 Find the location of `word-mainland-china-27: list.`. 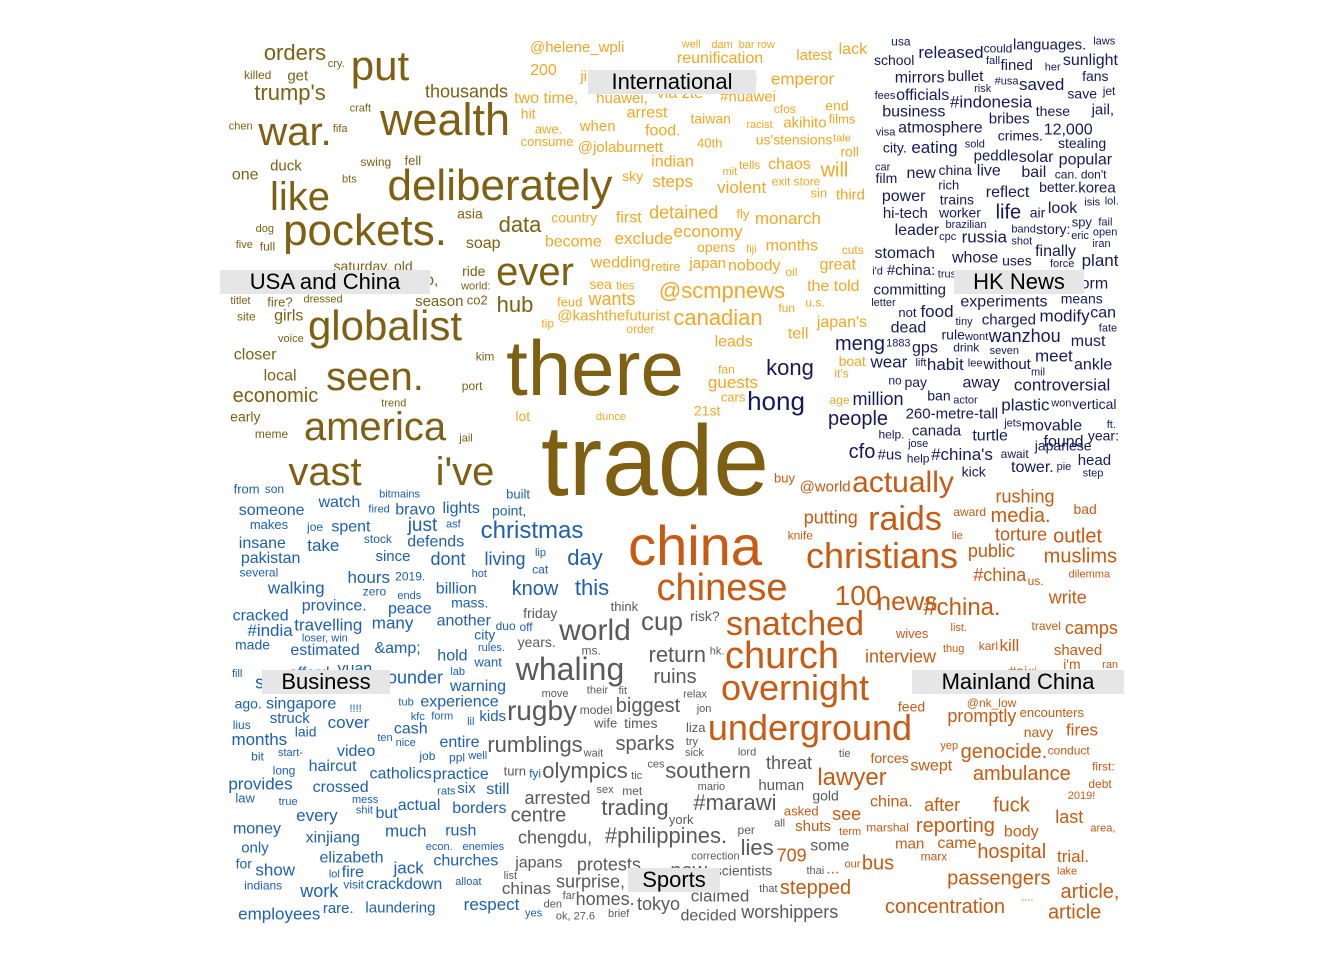

word-mainland-china-27: list. is located at coordinates (959, 628).